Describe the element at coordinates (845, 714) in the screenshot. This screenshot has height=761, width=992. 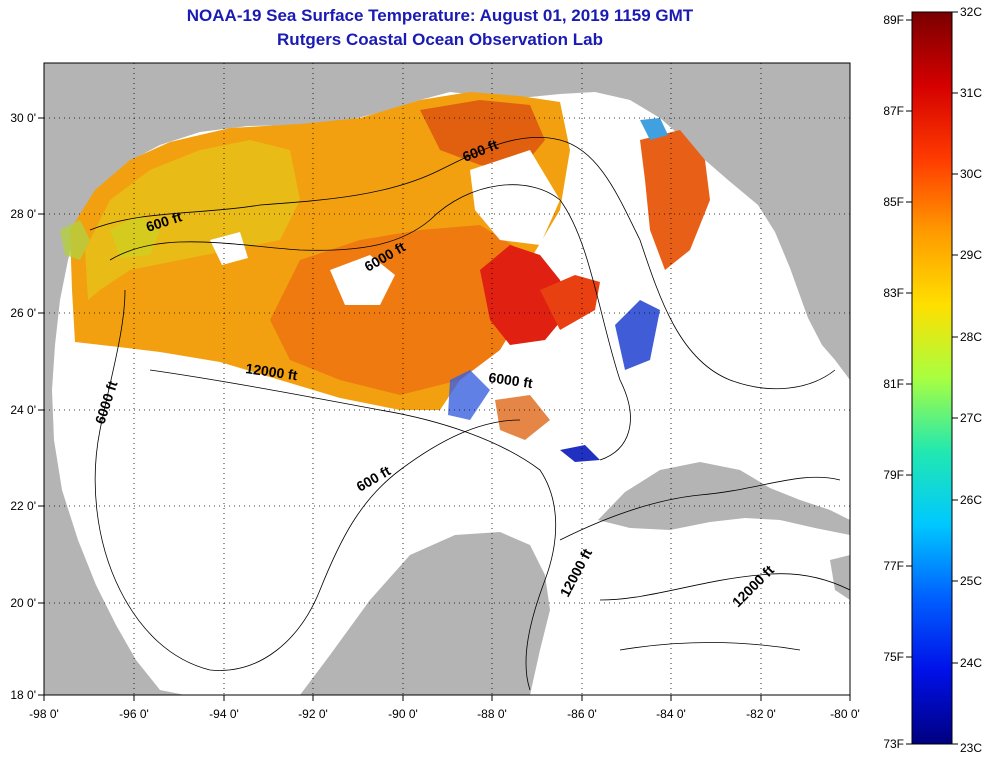
I see `lon-label: -80 0'` at that location.